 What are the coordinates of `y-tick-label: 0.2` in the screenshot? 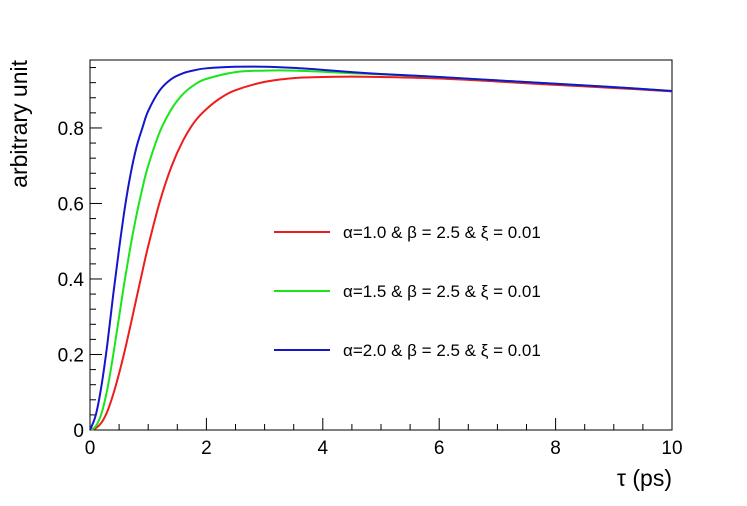 It's located at (71, 355).